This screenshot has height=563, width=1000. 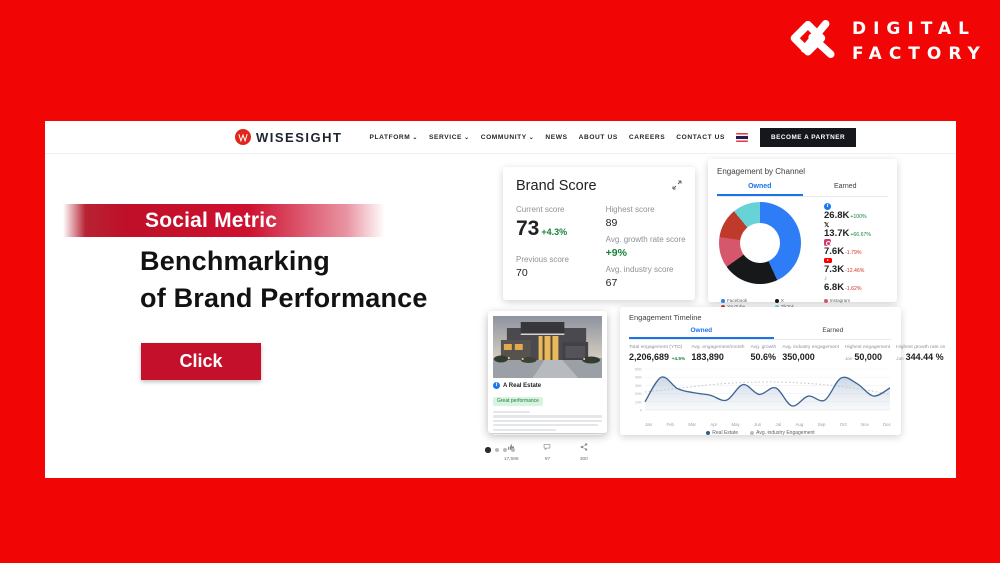 I want to click on digital-factory-word-2: FACTORY, so click(x=919, y=53).